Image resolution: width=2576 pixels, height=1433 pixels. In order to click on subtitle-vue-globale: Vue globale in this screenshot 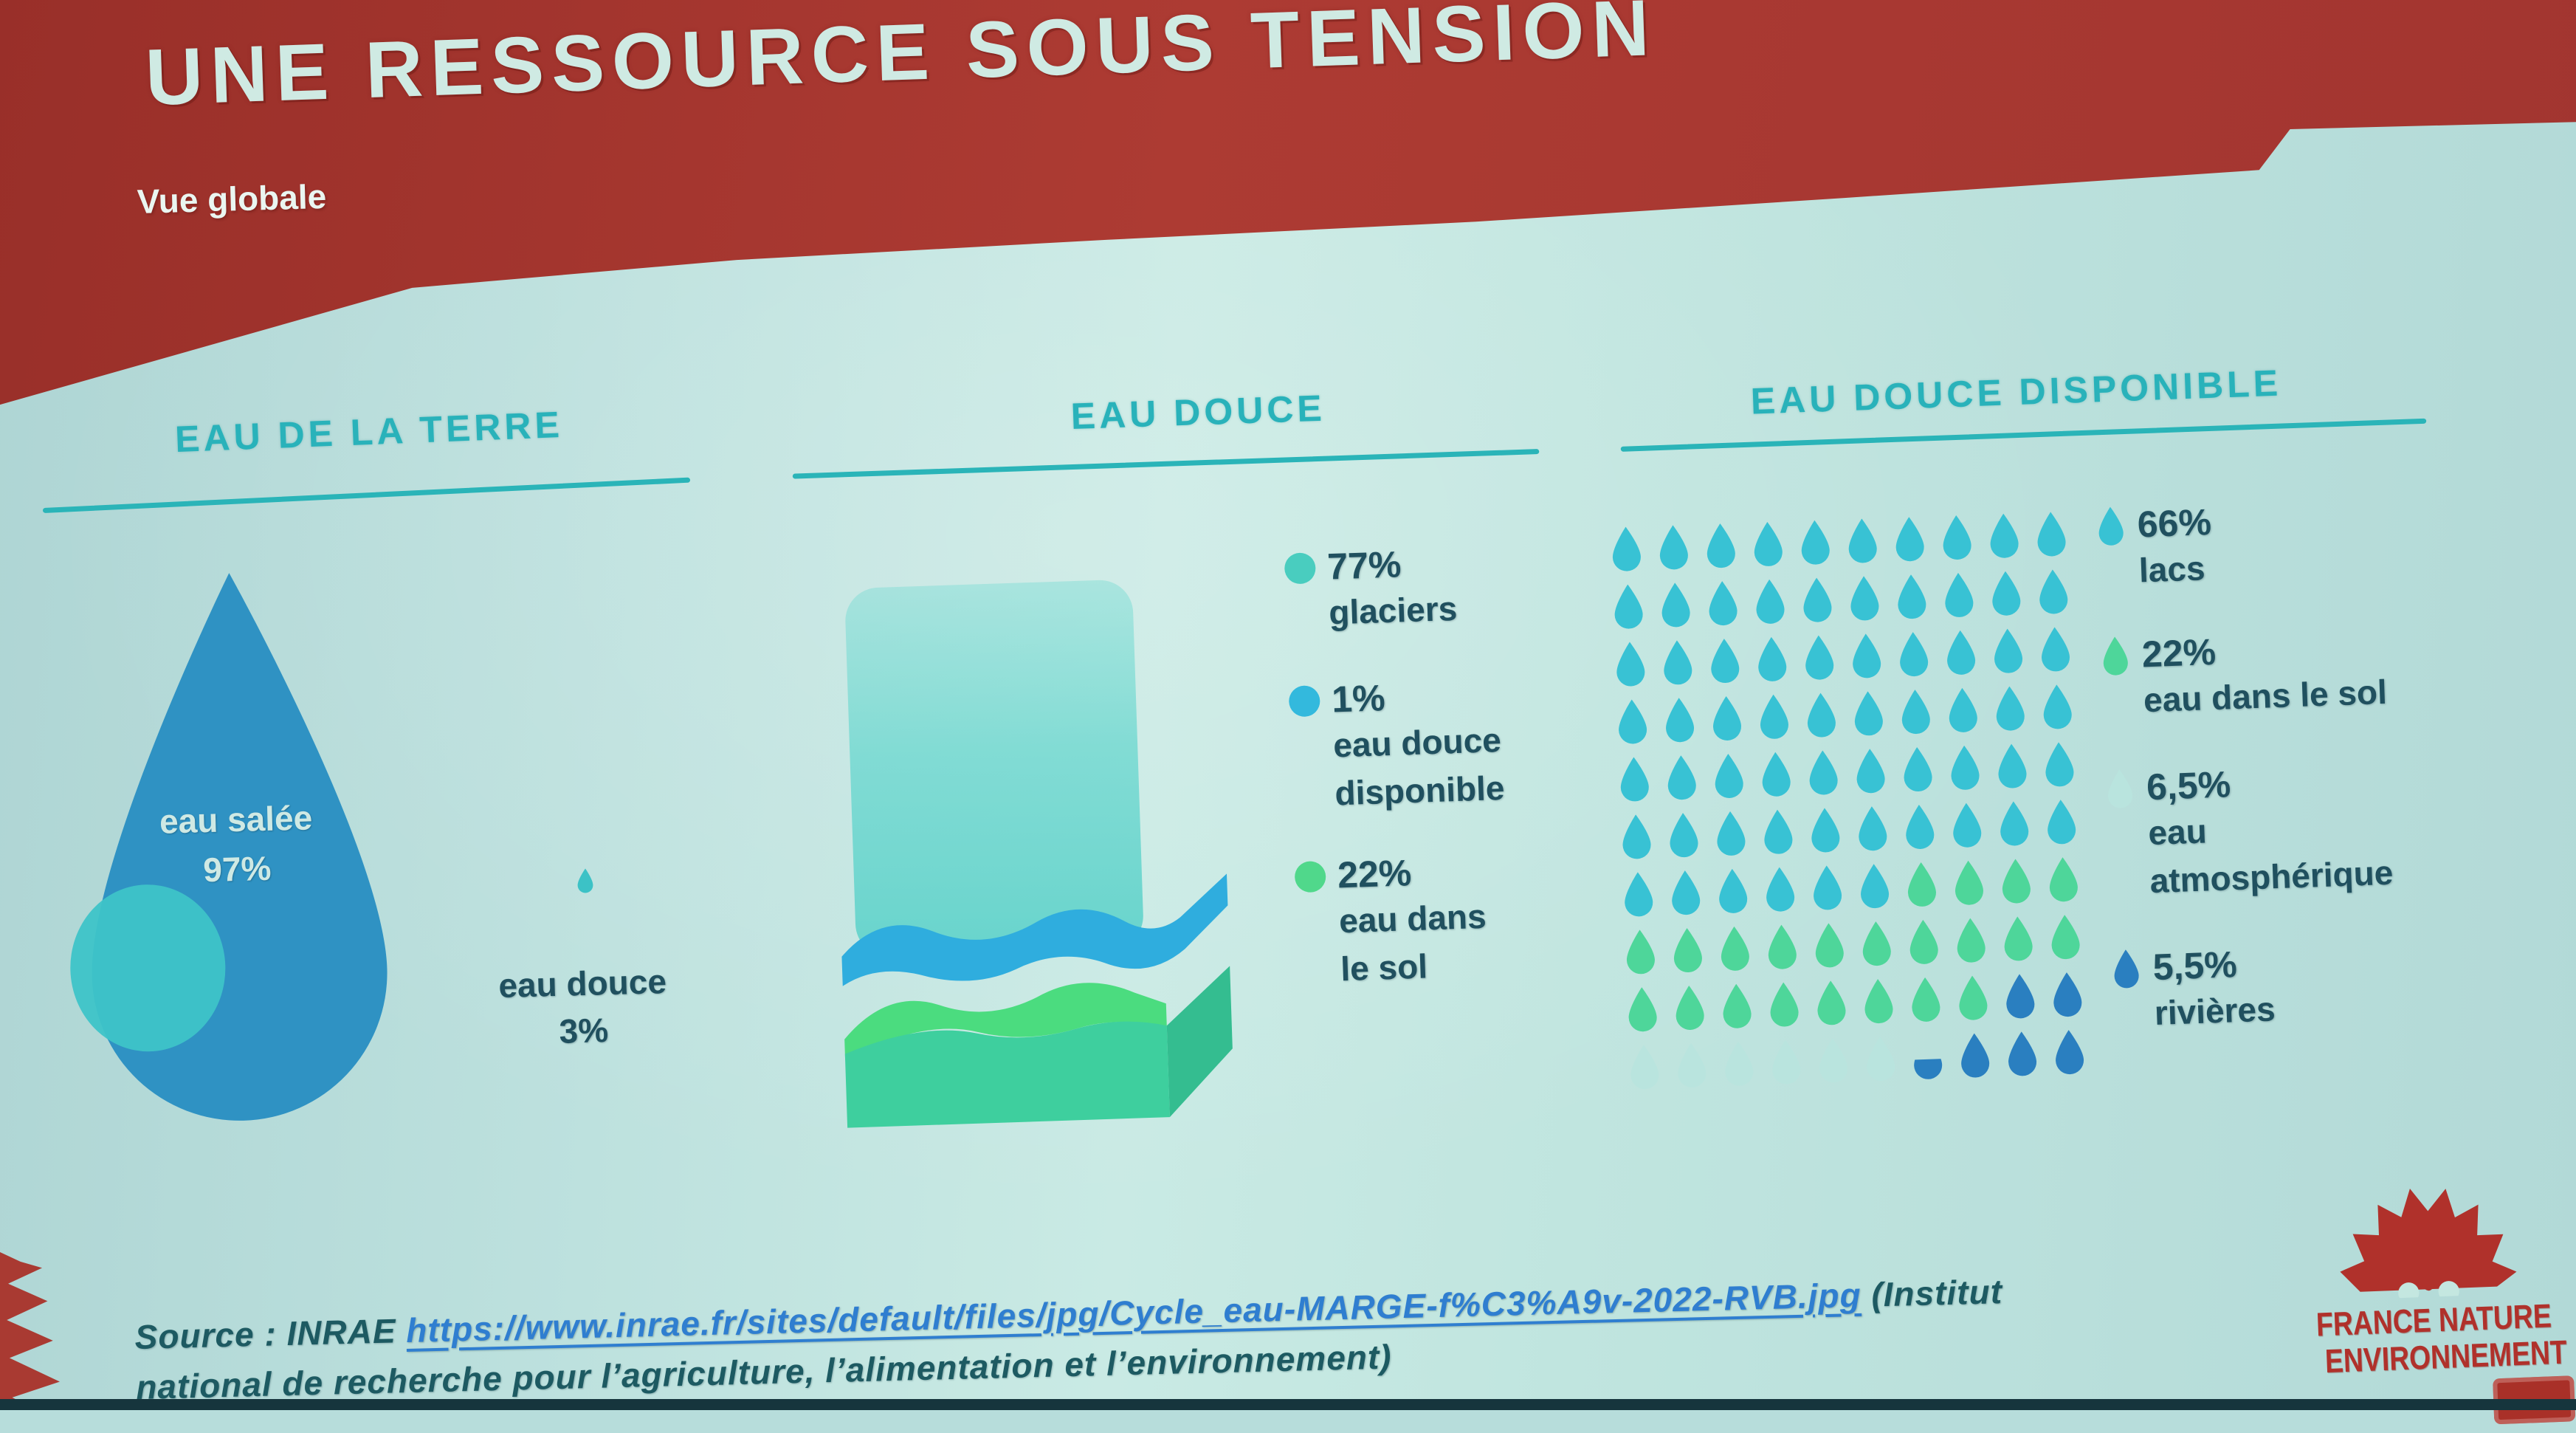, I will do `click(232, 198)`.